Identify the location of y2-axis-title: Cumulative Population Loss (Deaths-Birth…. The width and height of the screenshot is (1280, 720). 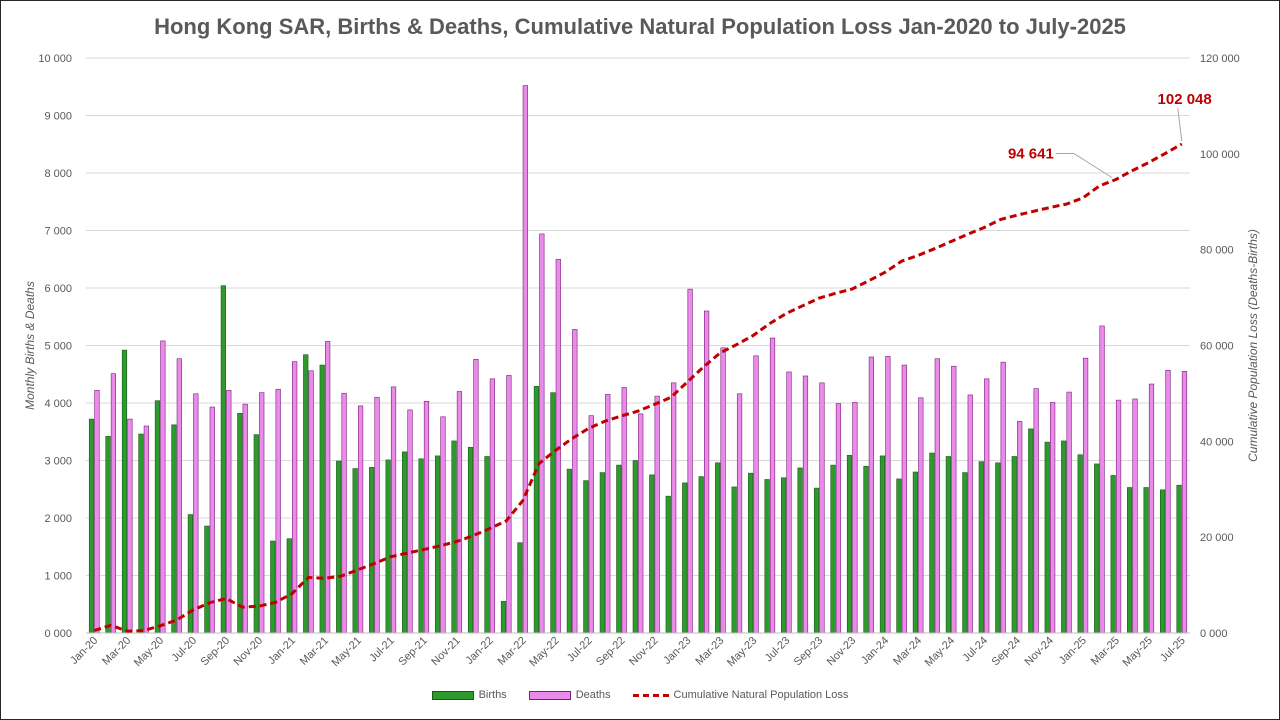
(1253, 345).